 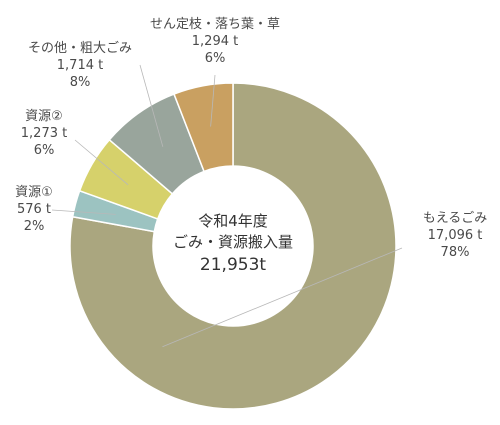 I want to click on center-label-line2: ごみ・資源搬入量, so click(x=233, y=242).